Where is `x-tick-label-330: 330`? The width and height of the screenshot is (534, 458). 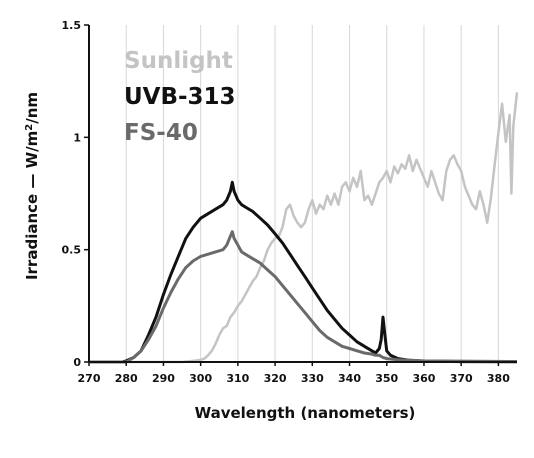 x-tick-label-330: 330 is located at coordinates (312, 378).